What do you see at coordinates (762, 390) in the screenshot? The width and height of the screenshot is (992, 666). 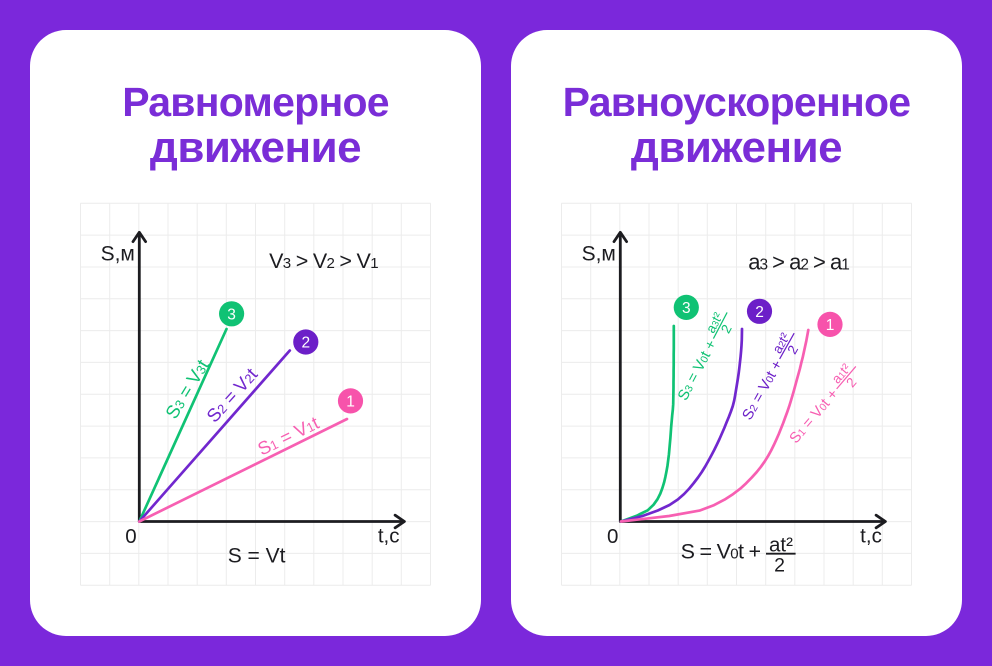 I see `svg-text: S2 = V0t +` at bounding box center [762, 390].